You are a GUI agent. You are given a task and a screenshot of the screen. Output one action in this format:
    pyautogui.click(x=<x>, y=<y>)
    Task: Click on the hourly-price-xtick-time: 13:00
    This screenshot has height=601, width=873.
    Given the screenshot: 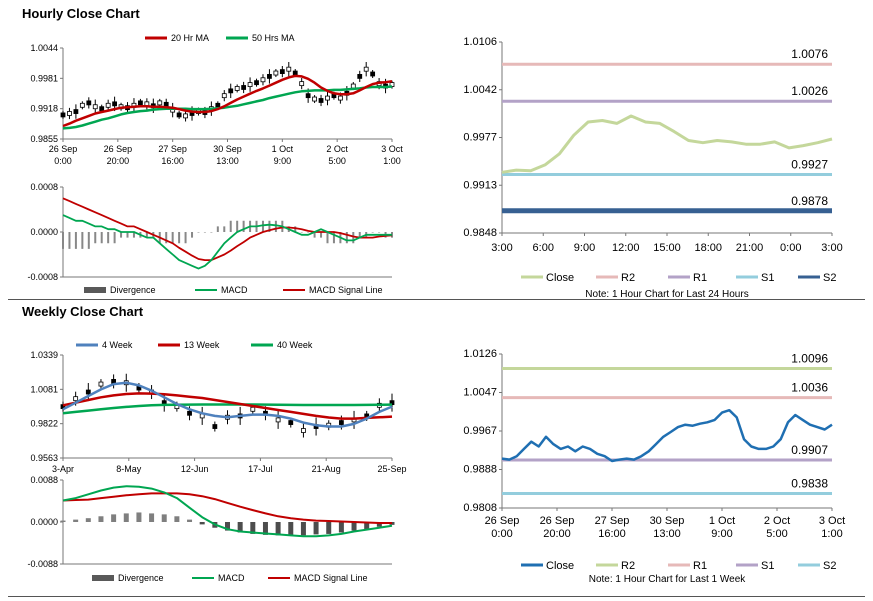 What is the action you would take?
    pyautogui.click(x=227, y=161)
    